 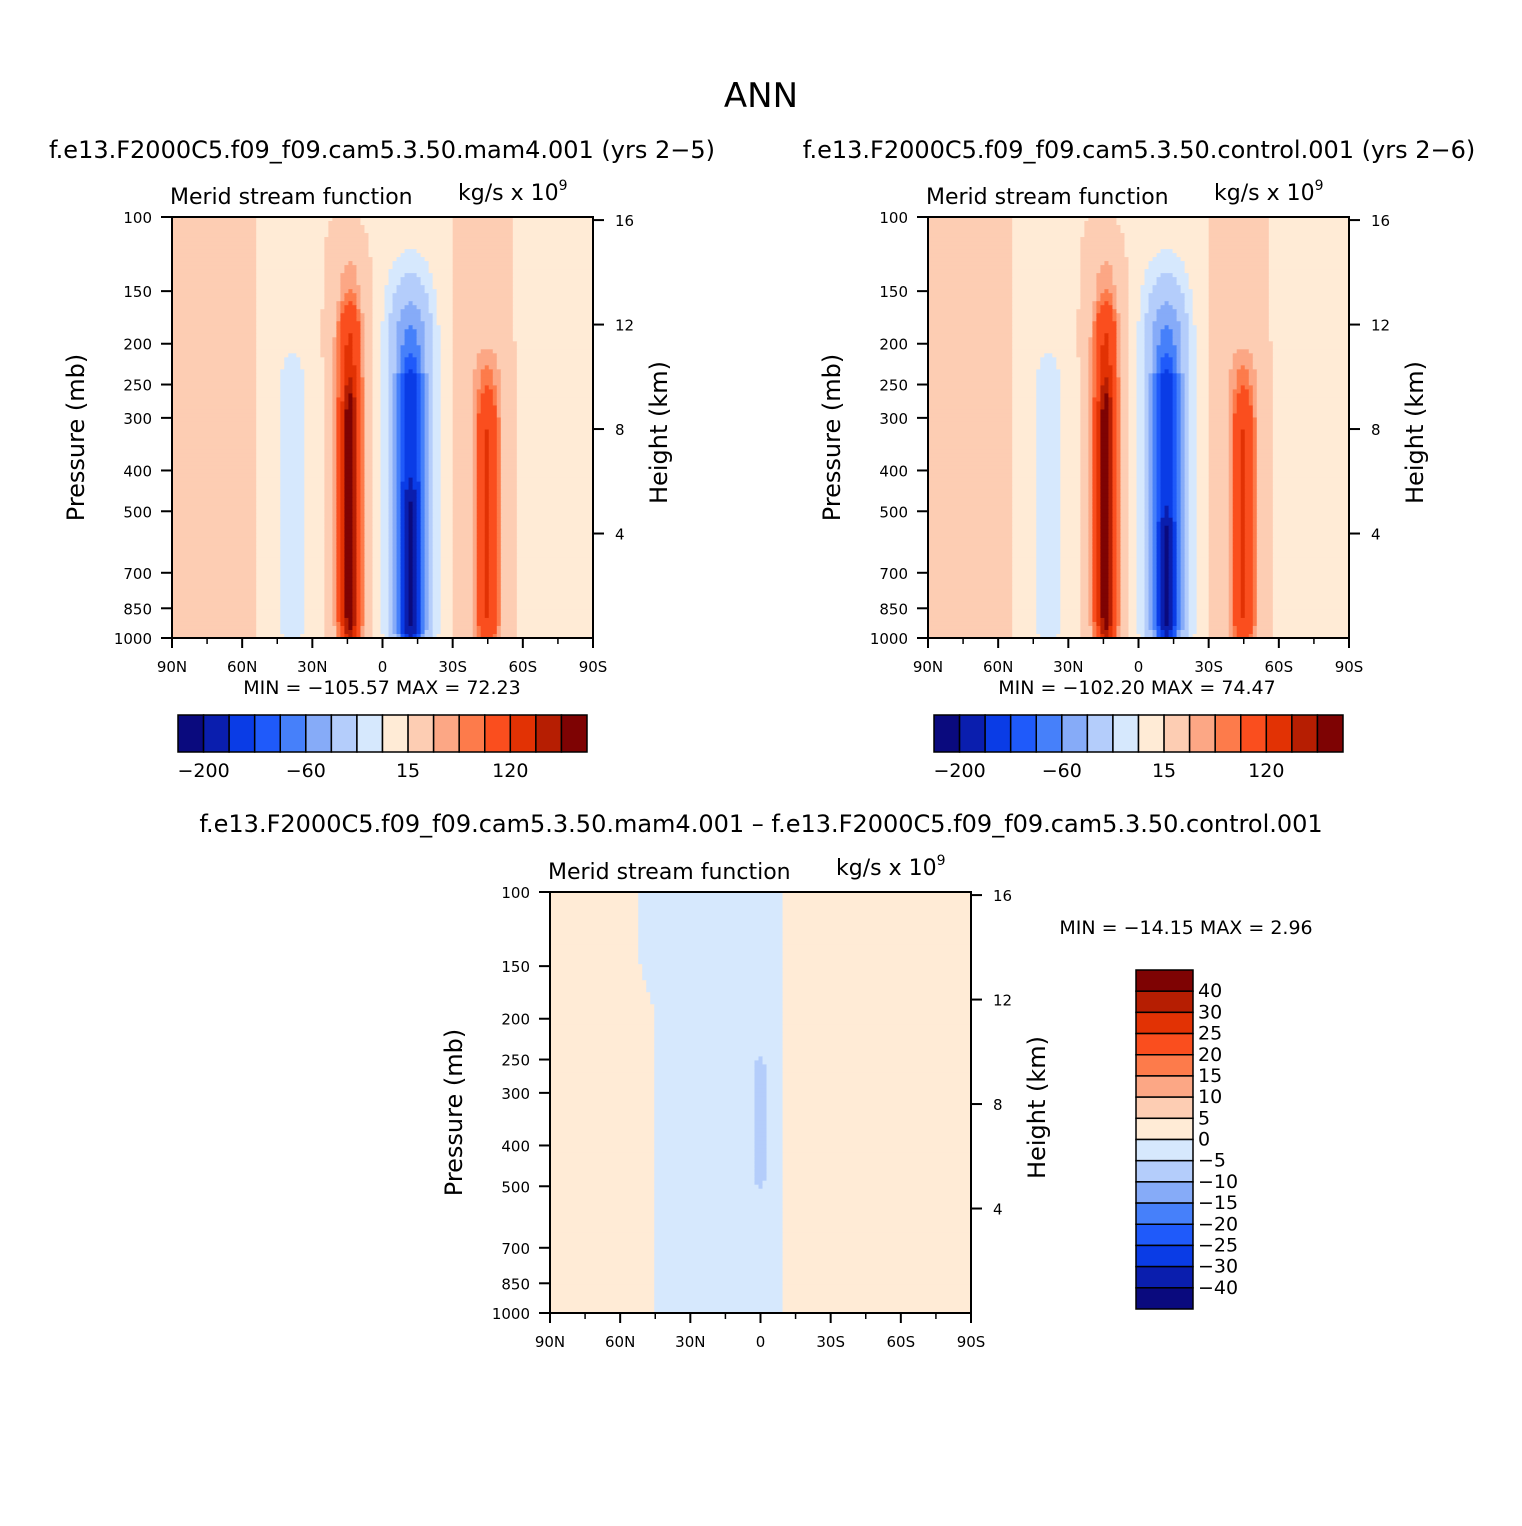 What do you see at coordinates (191, 733) in the screenshot?
I see `colorbar-box` at bounding box center [191, 733].